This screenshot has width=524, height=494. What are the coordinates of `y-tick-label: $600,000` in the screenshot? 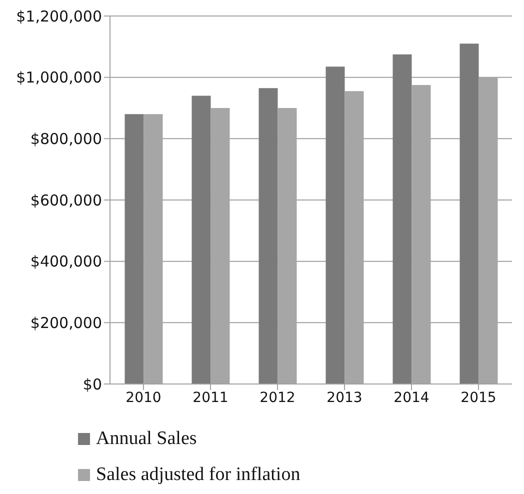 It's located at (66, 200).